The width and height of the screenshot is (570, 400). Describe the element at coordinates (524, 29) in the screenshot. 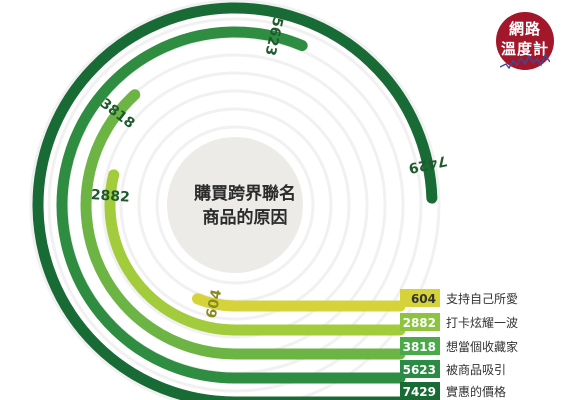

I see `logo-line-1: 網路` at that location.